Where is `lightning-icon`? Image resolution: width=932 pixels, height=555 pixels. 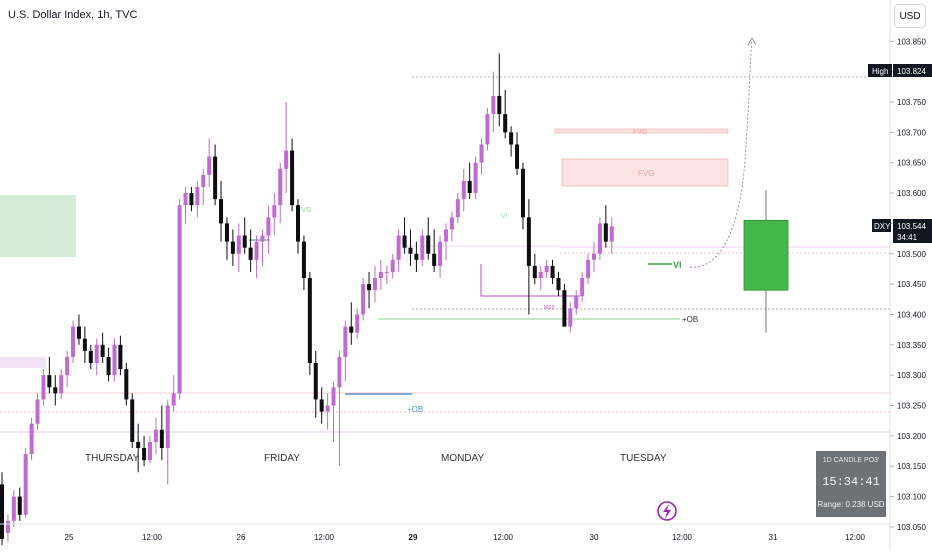 lightning-icon is located at coordinates (667, 511).